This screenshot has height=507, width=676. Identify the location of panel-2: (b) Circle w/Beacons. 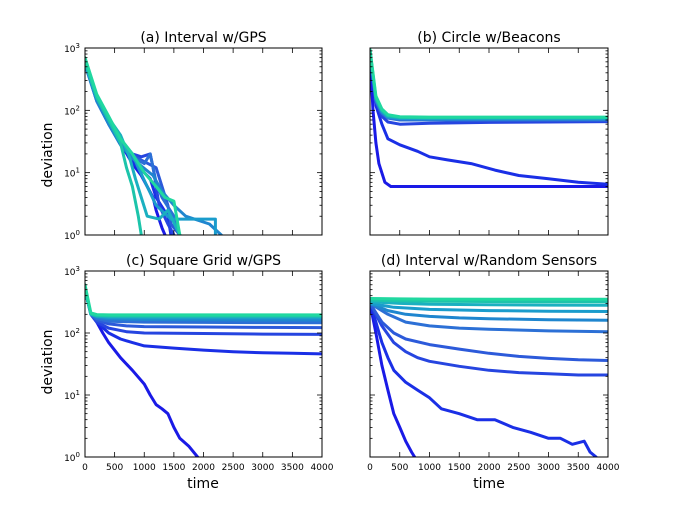
(489, 133).